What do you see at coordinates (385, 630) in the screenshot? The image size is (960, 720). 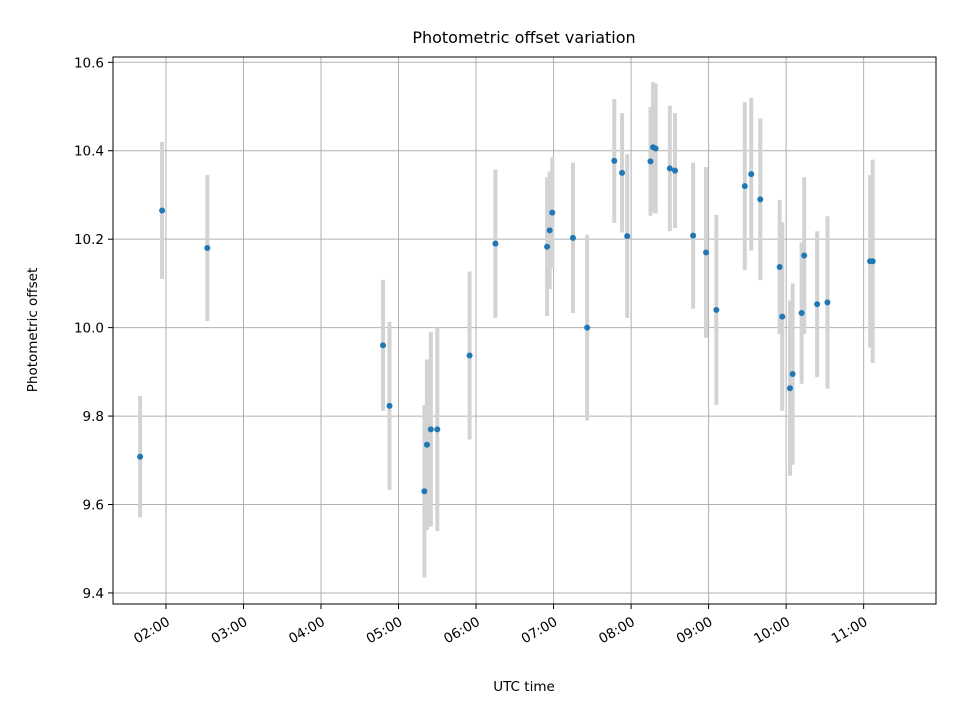 I see `x-tick-label: 05:00` at bounding box center [385, 630].